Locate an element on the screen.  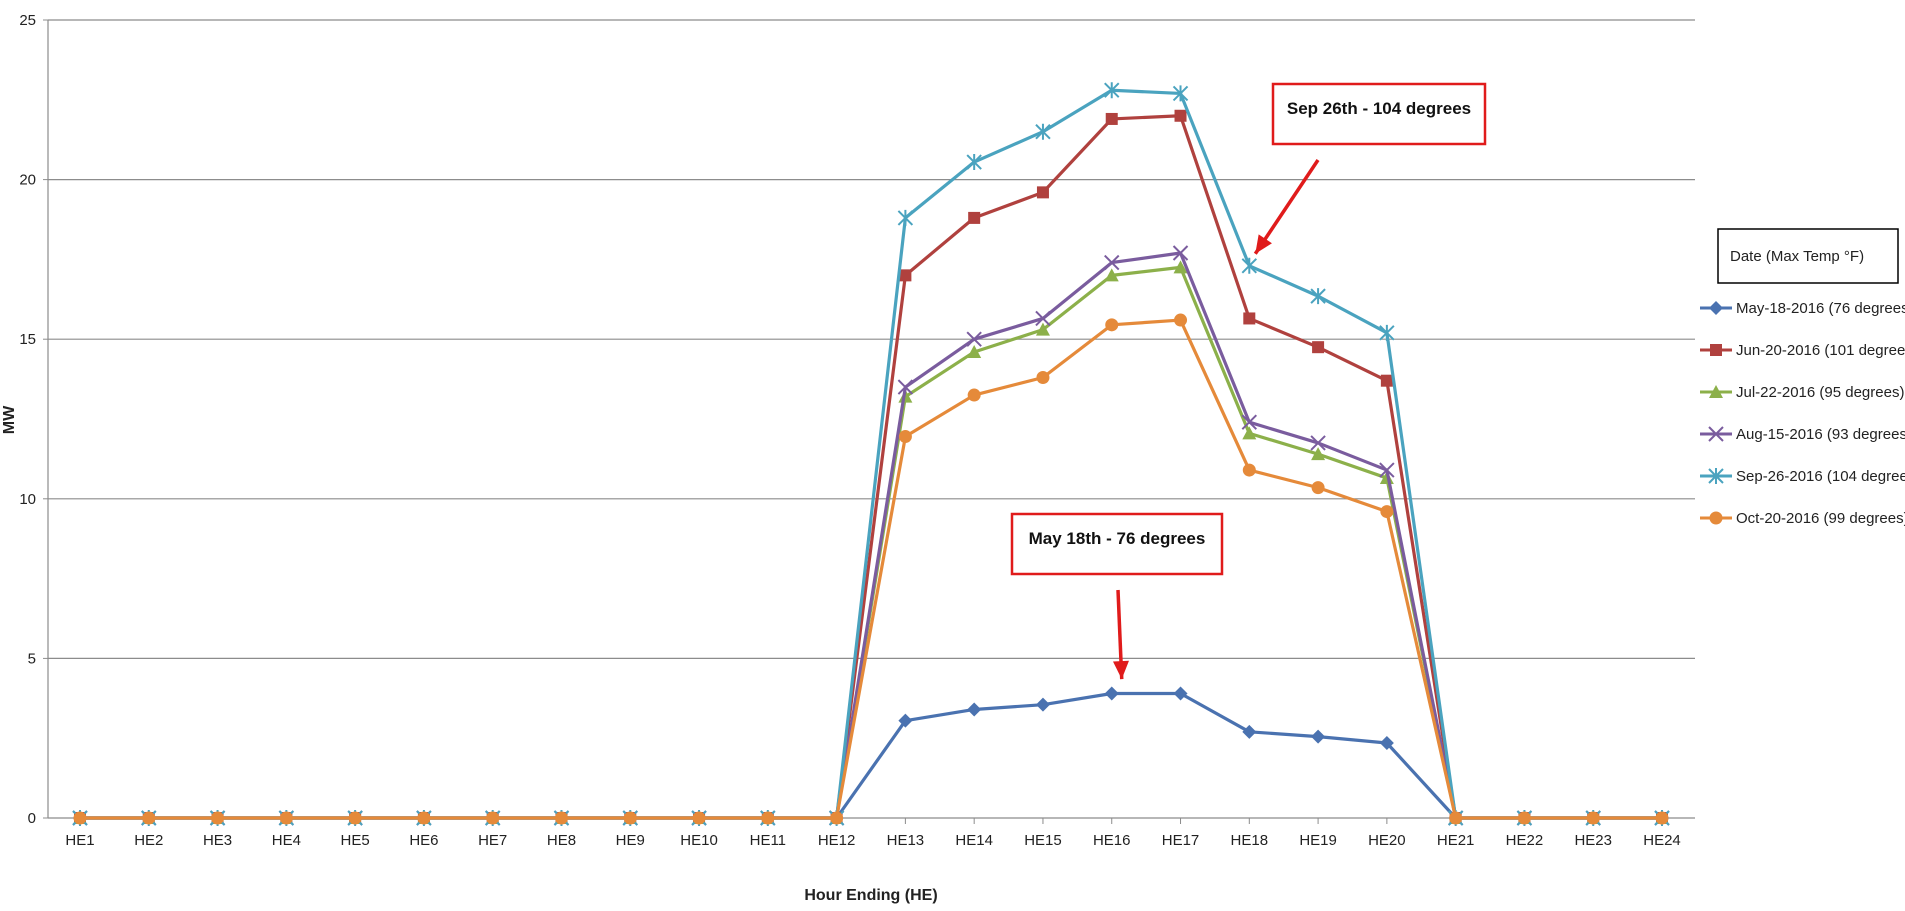
x-tick-label: HE13 is located at coordinates (906, 840).